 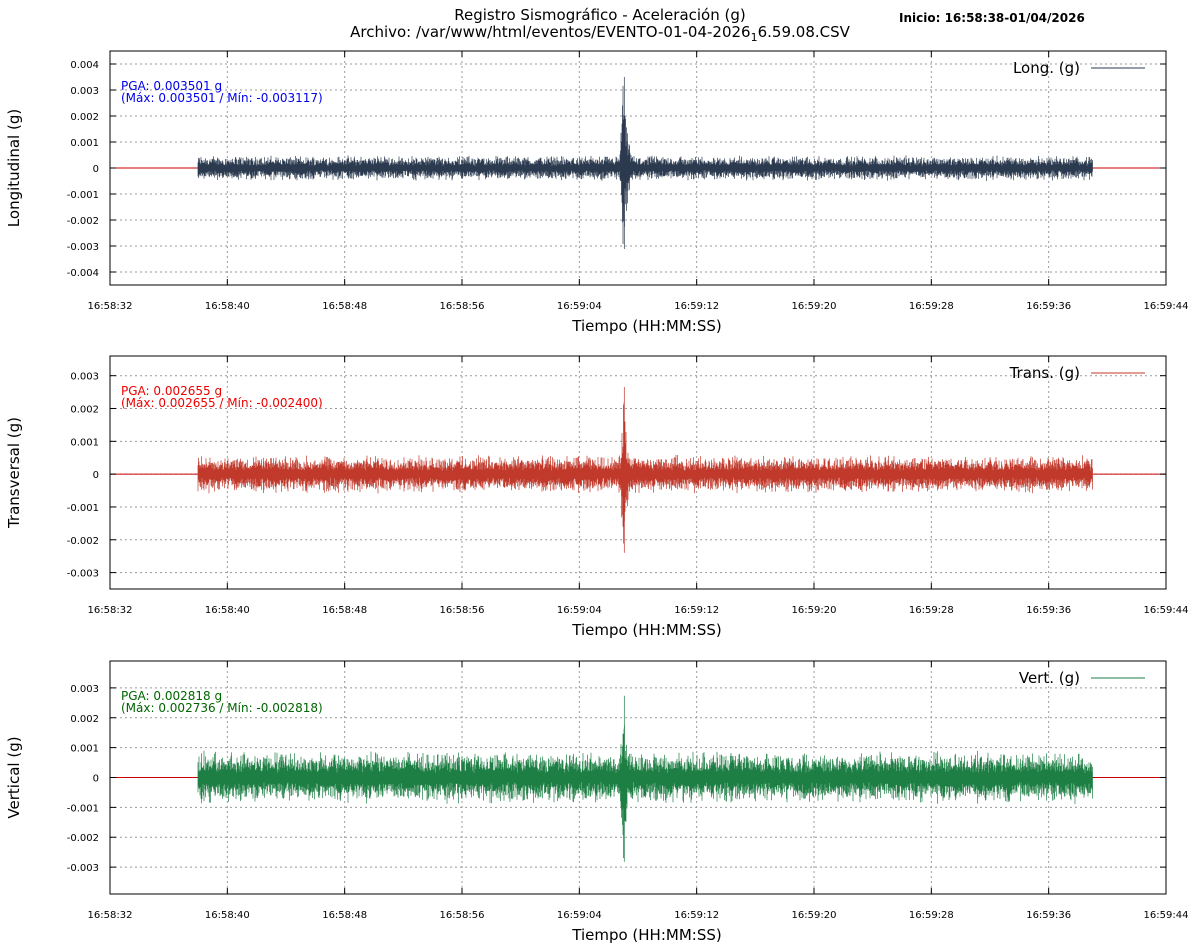 I want to click on pga-annotation: PGA: 0.002818 g, so click(x=171, y=696).